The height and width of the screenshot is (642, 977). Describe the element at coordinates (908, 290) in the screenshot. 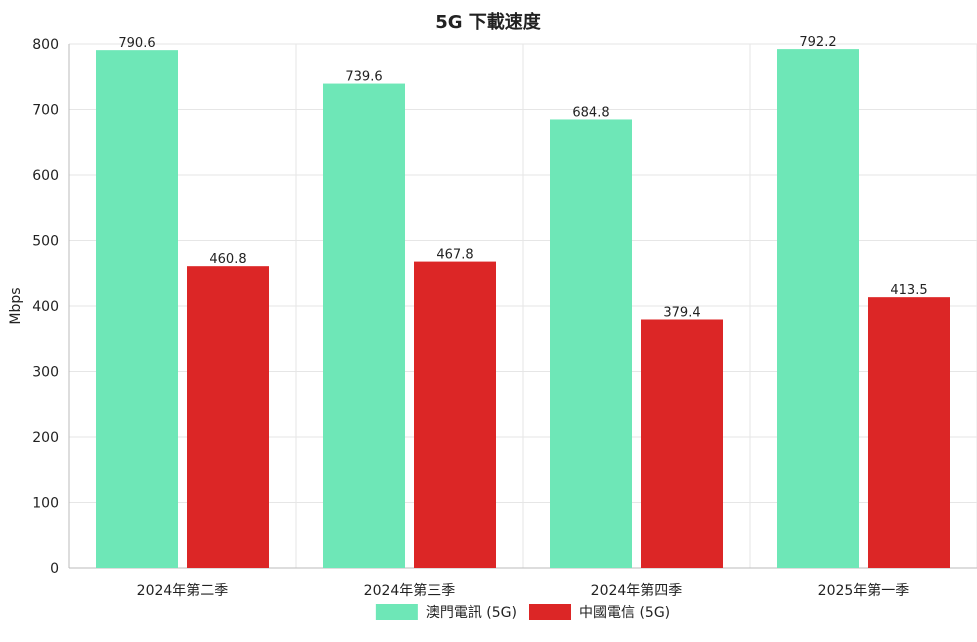

I see `bar-value-label: 413.5` at that location.